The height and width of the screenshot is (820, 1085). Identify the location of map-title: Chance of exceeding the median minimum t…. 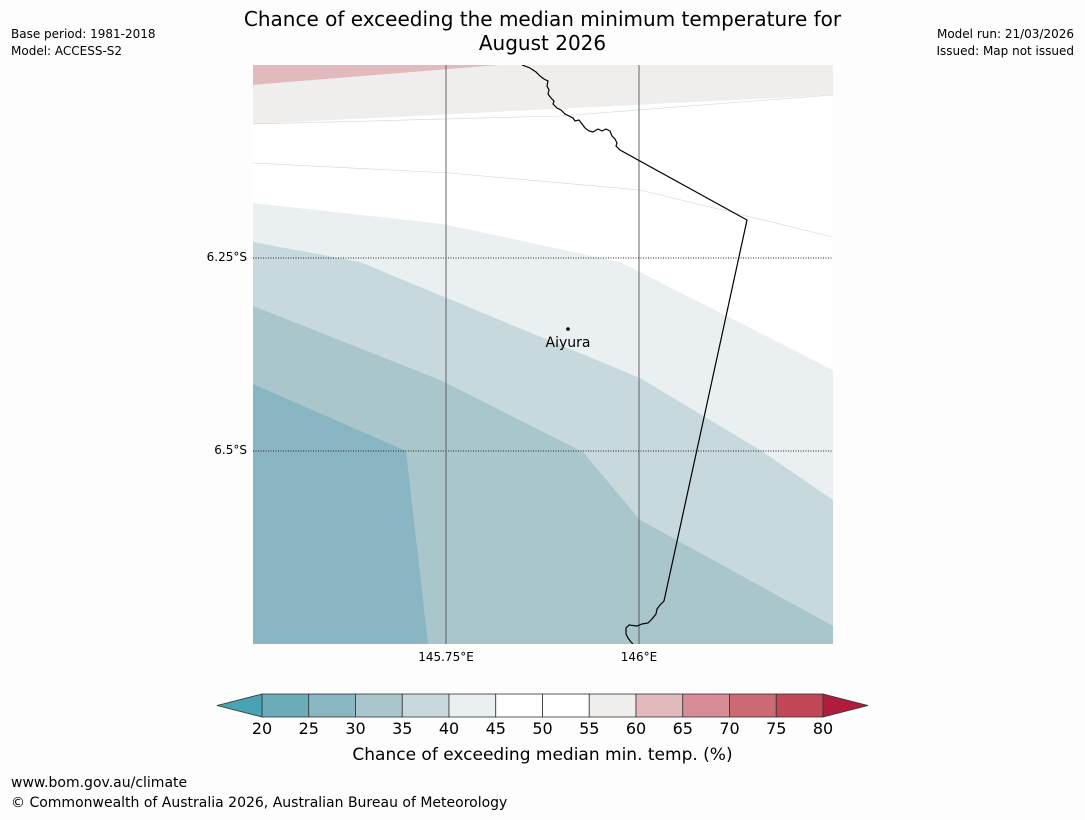
(542, 31).